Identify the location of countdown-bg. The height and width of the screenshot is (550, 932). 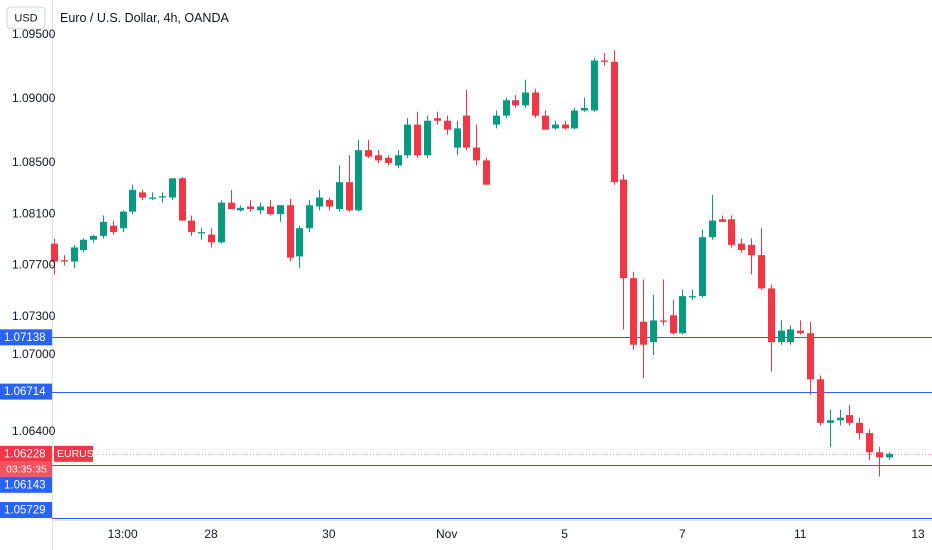
(26, 469).